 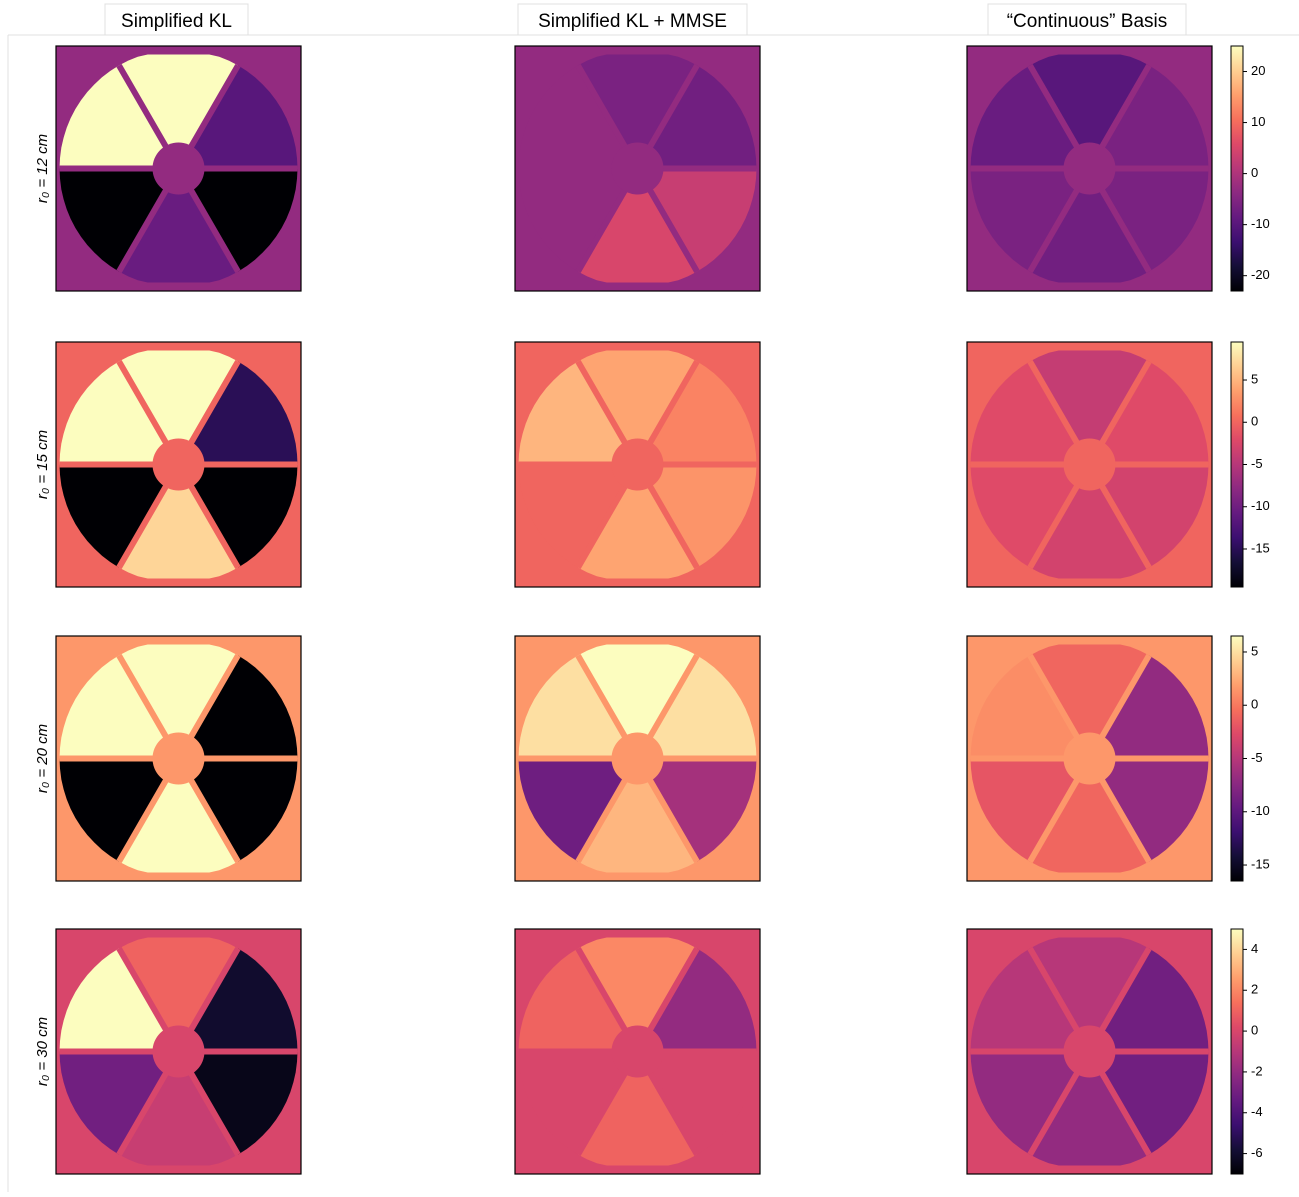 What do you see at coordinates (42, 758) in the screenshot?
I see `row-label: r₀ = 20 cm` at bounding box center [42, 758].